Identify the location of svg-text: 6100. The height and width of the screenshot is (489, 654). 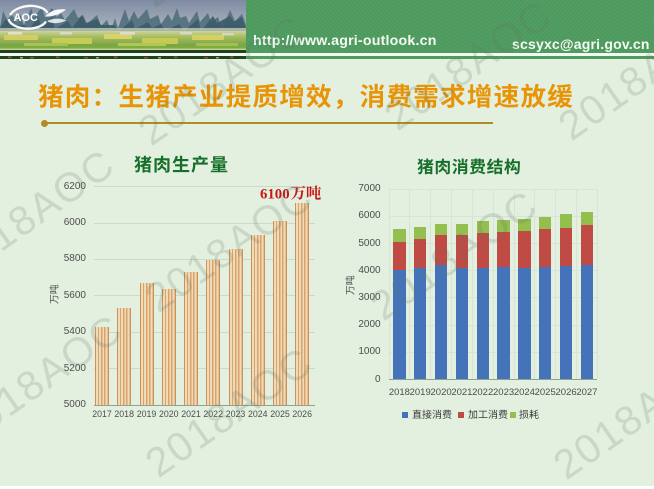
(275, 195).